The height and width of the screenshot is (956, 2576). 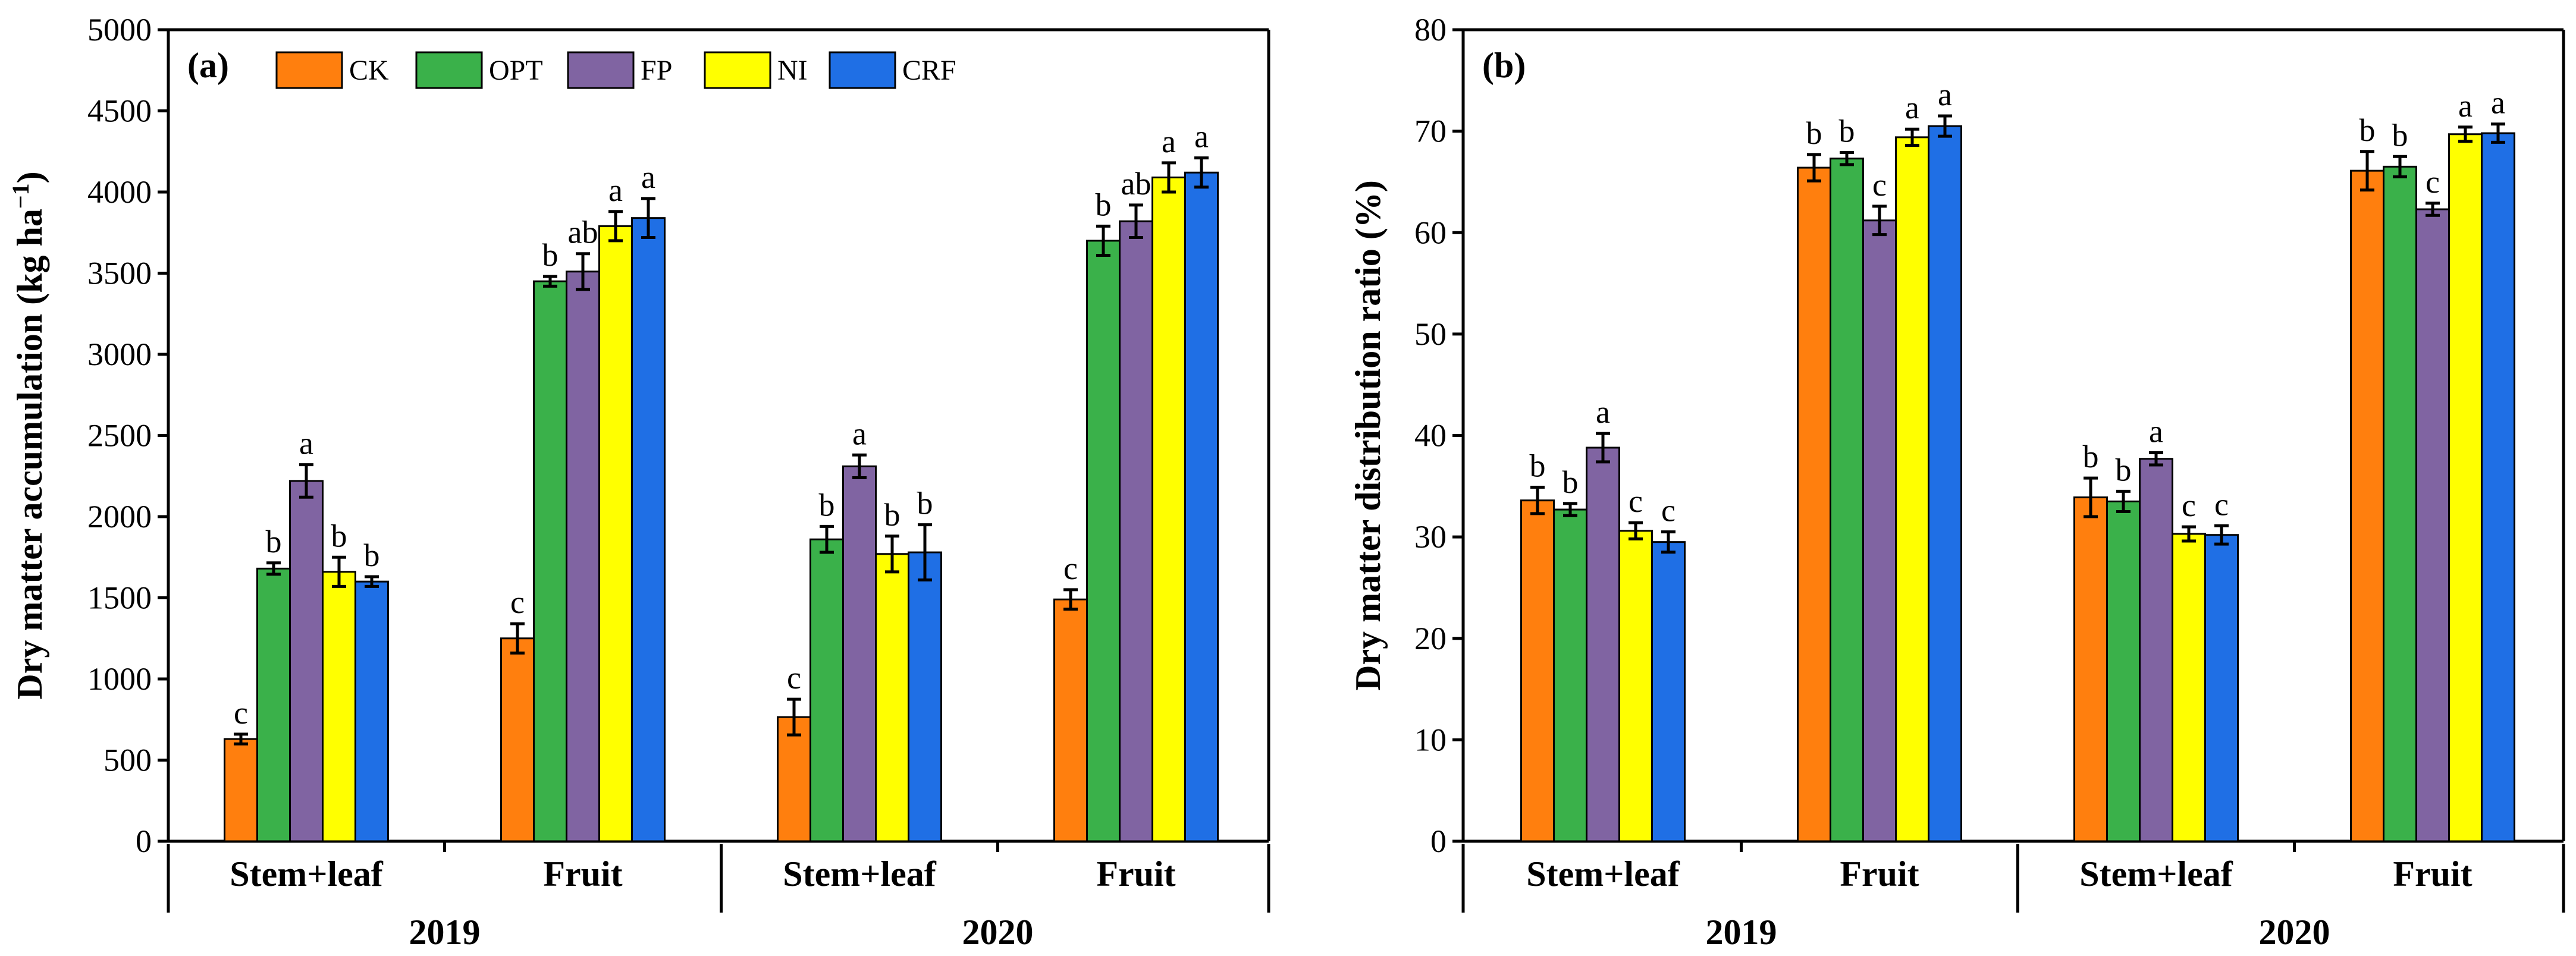 I want to click on y-tick-label: 50, so click(x=1430, y=334).